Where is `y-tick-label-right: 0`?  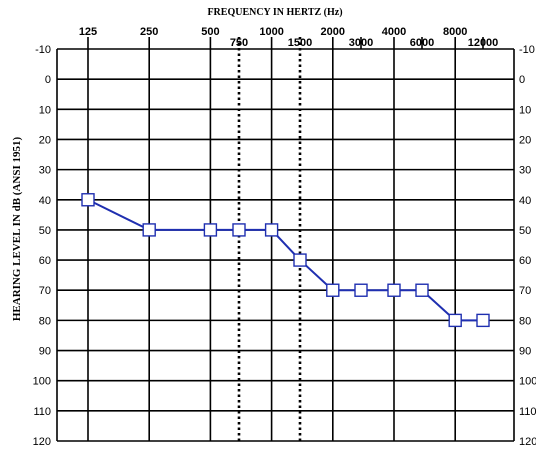
y-tick-label-right: 0 is located at coordinates (522, 80).